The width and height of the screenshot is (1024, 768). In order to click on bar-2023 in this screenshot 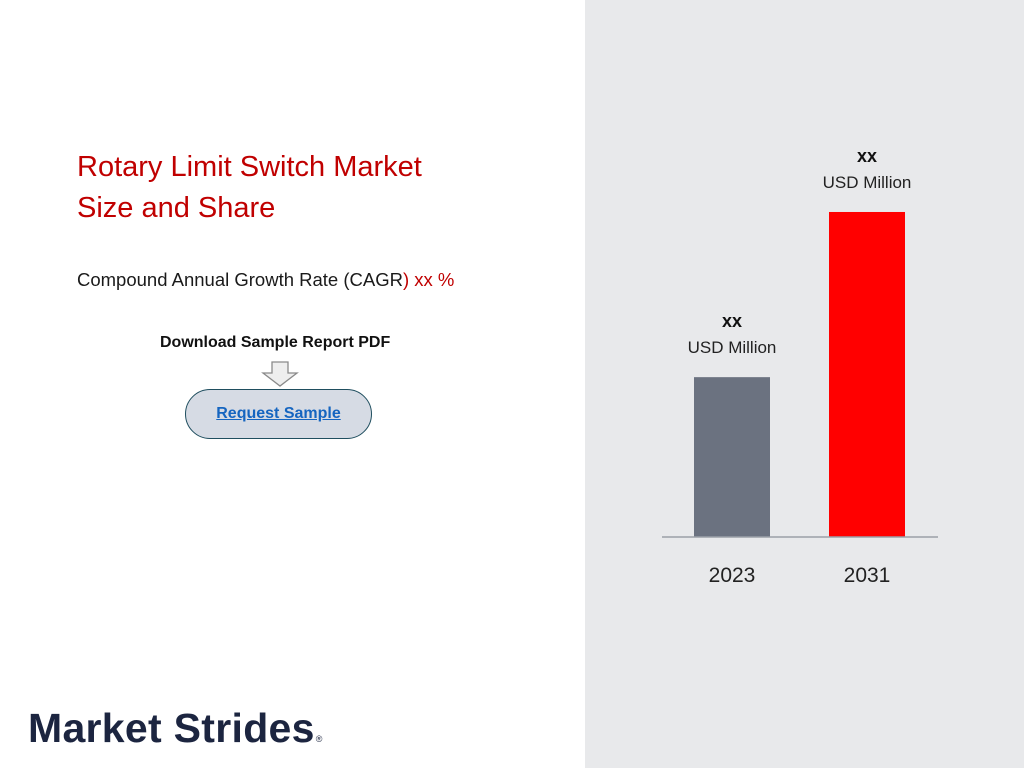, I will do `click(732, 457)`.